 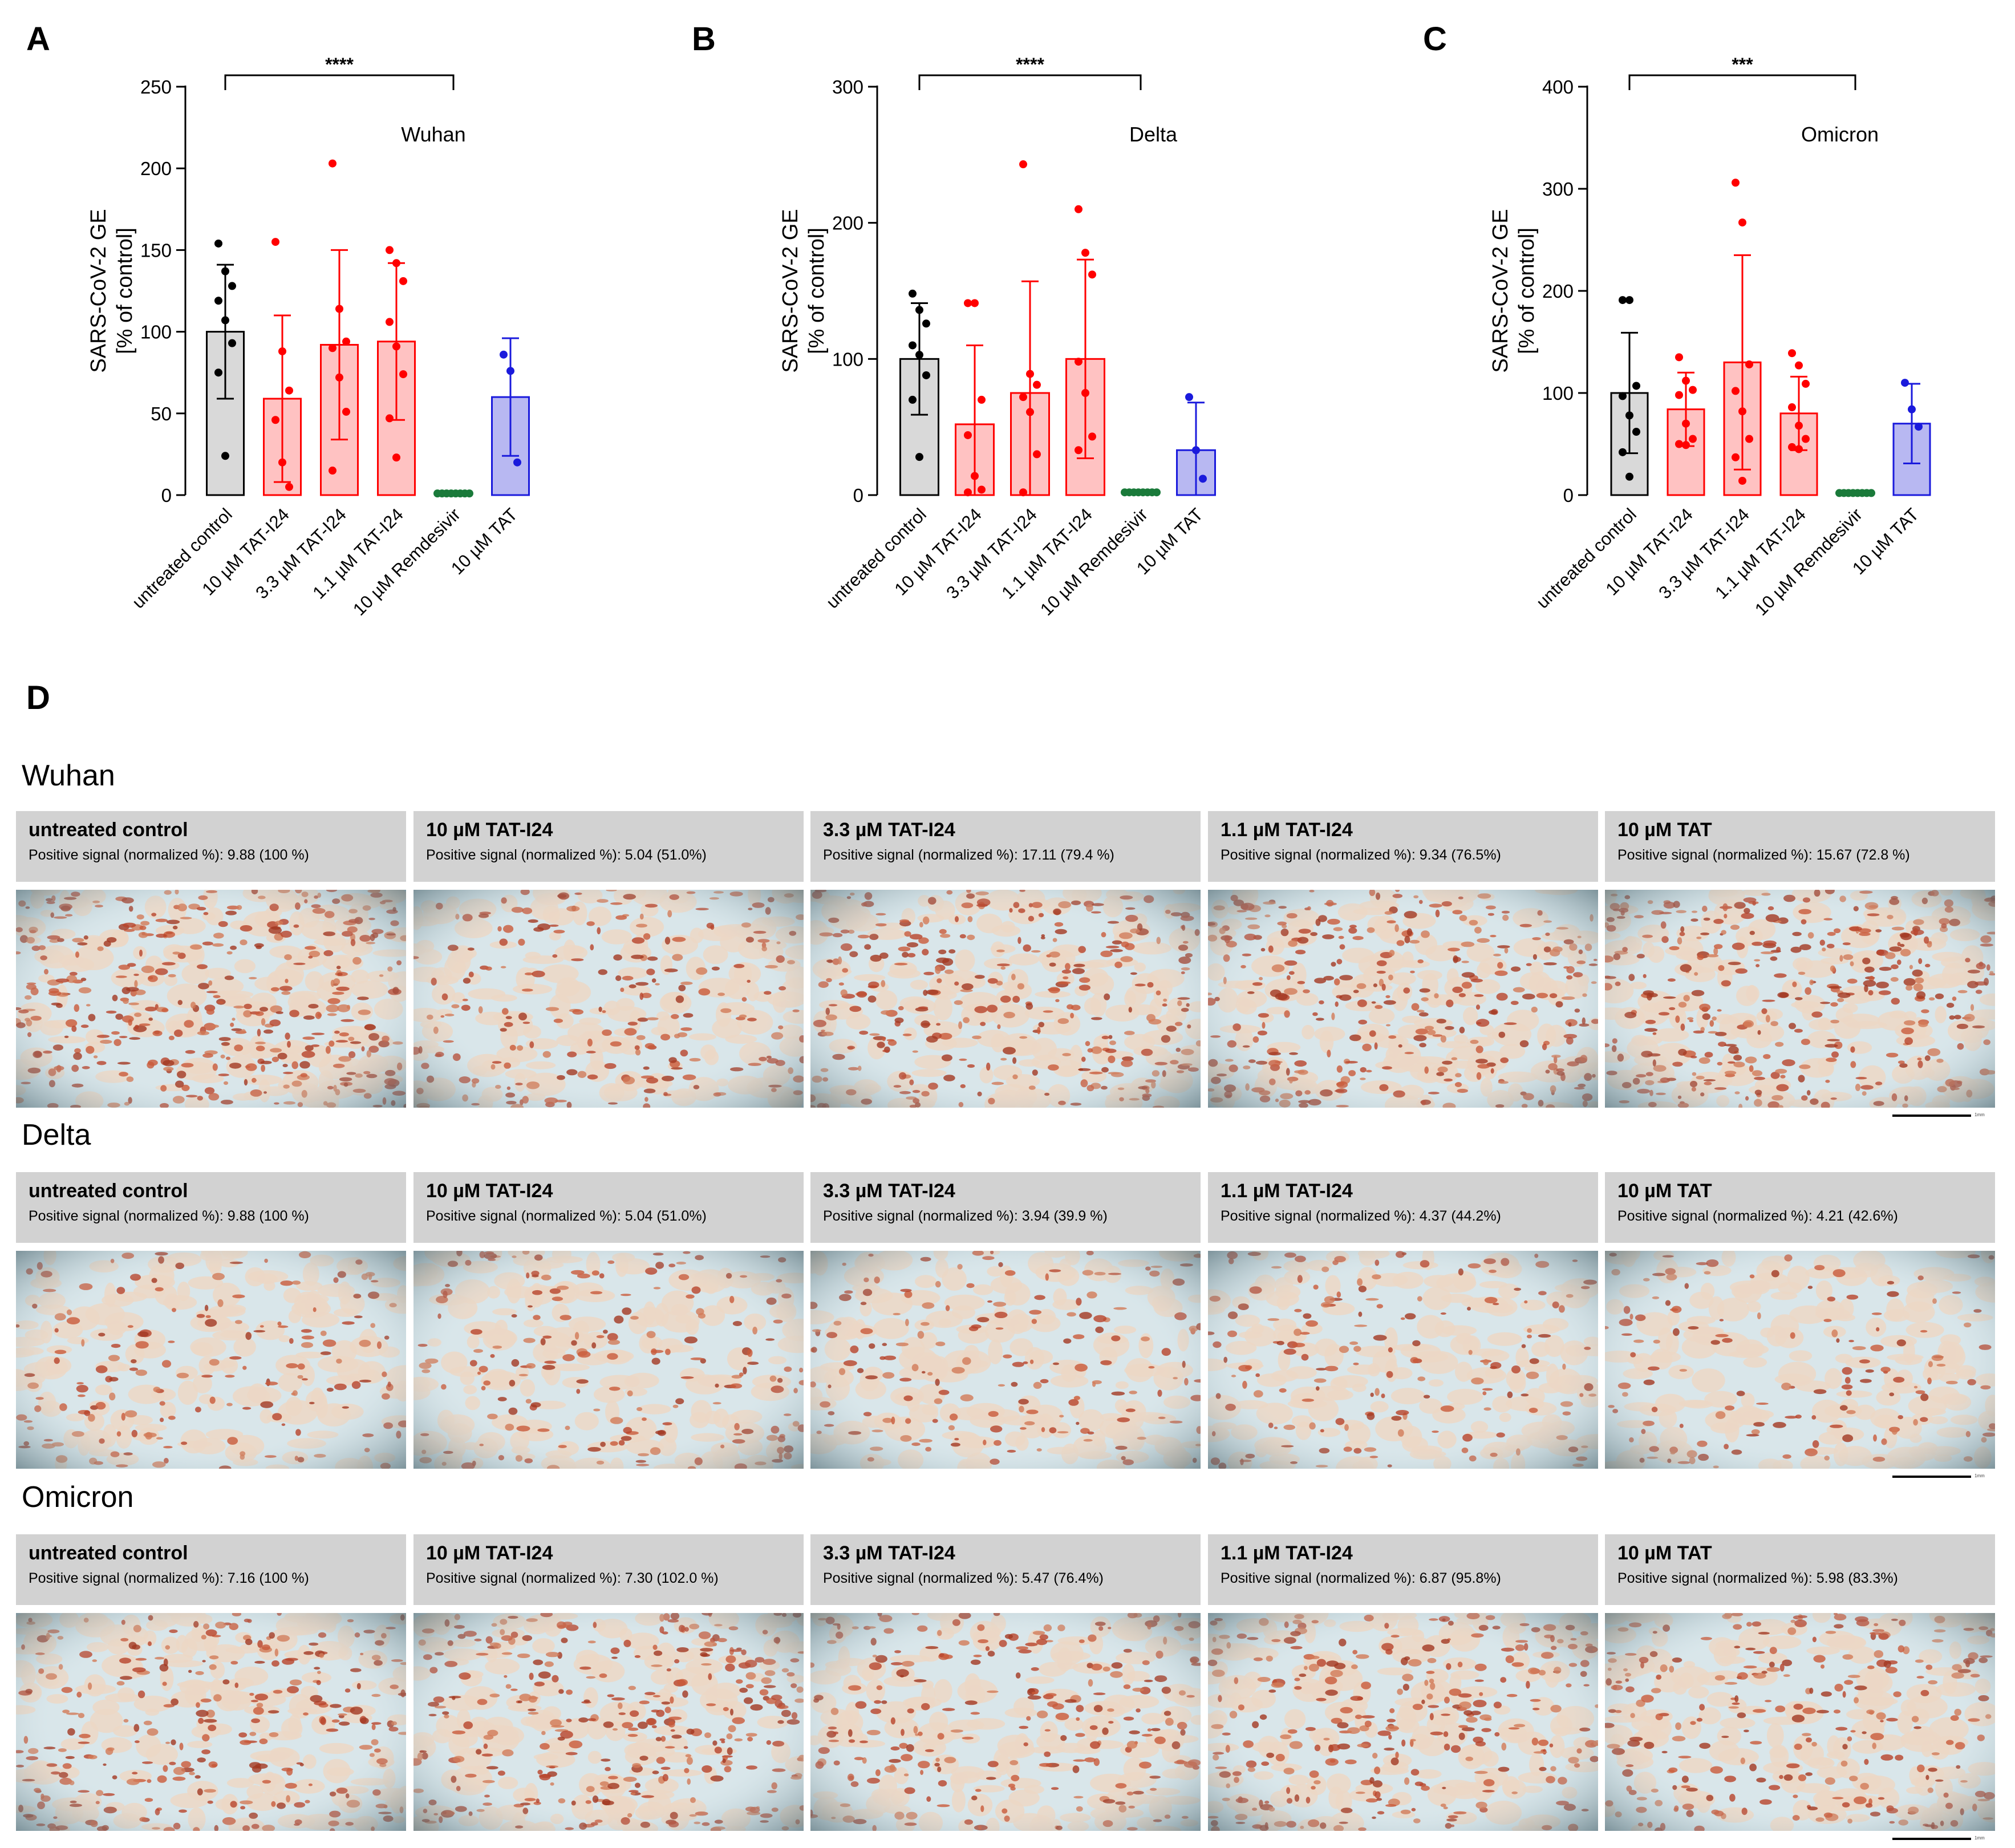 I want to click on panel-letter: C, so click(x=1435, y=40).